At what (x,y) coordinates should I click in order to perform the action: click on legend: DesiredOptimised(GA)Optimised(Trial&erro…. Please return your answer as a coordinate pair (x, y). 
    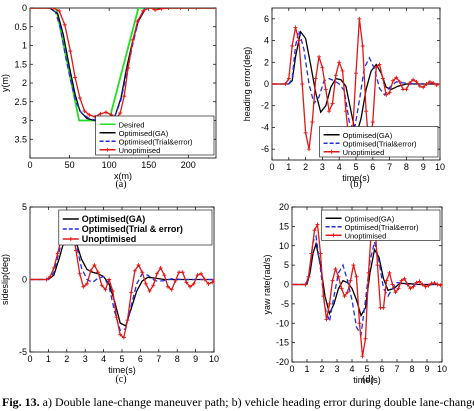
    Looking at the image, I should click on (155, 135).